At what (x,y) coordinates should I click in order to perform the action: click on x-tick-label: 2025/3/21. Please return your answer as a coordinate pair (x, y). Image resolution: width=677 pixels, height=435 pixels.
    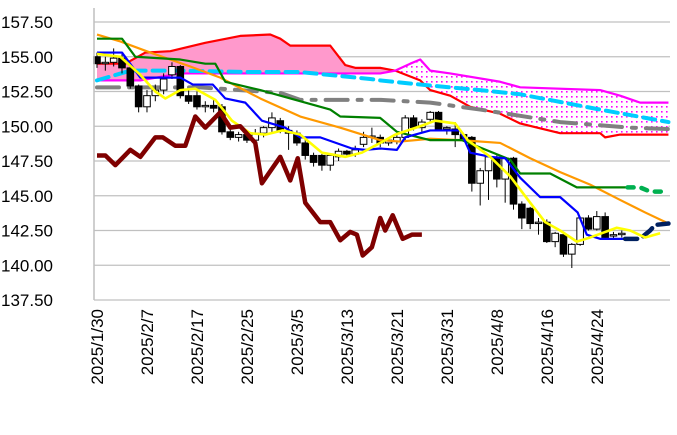
    Looking at the image, I should click on (397, 347).